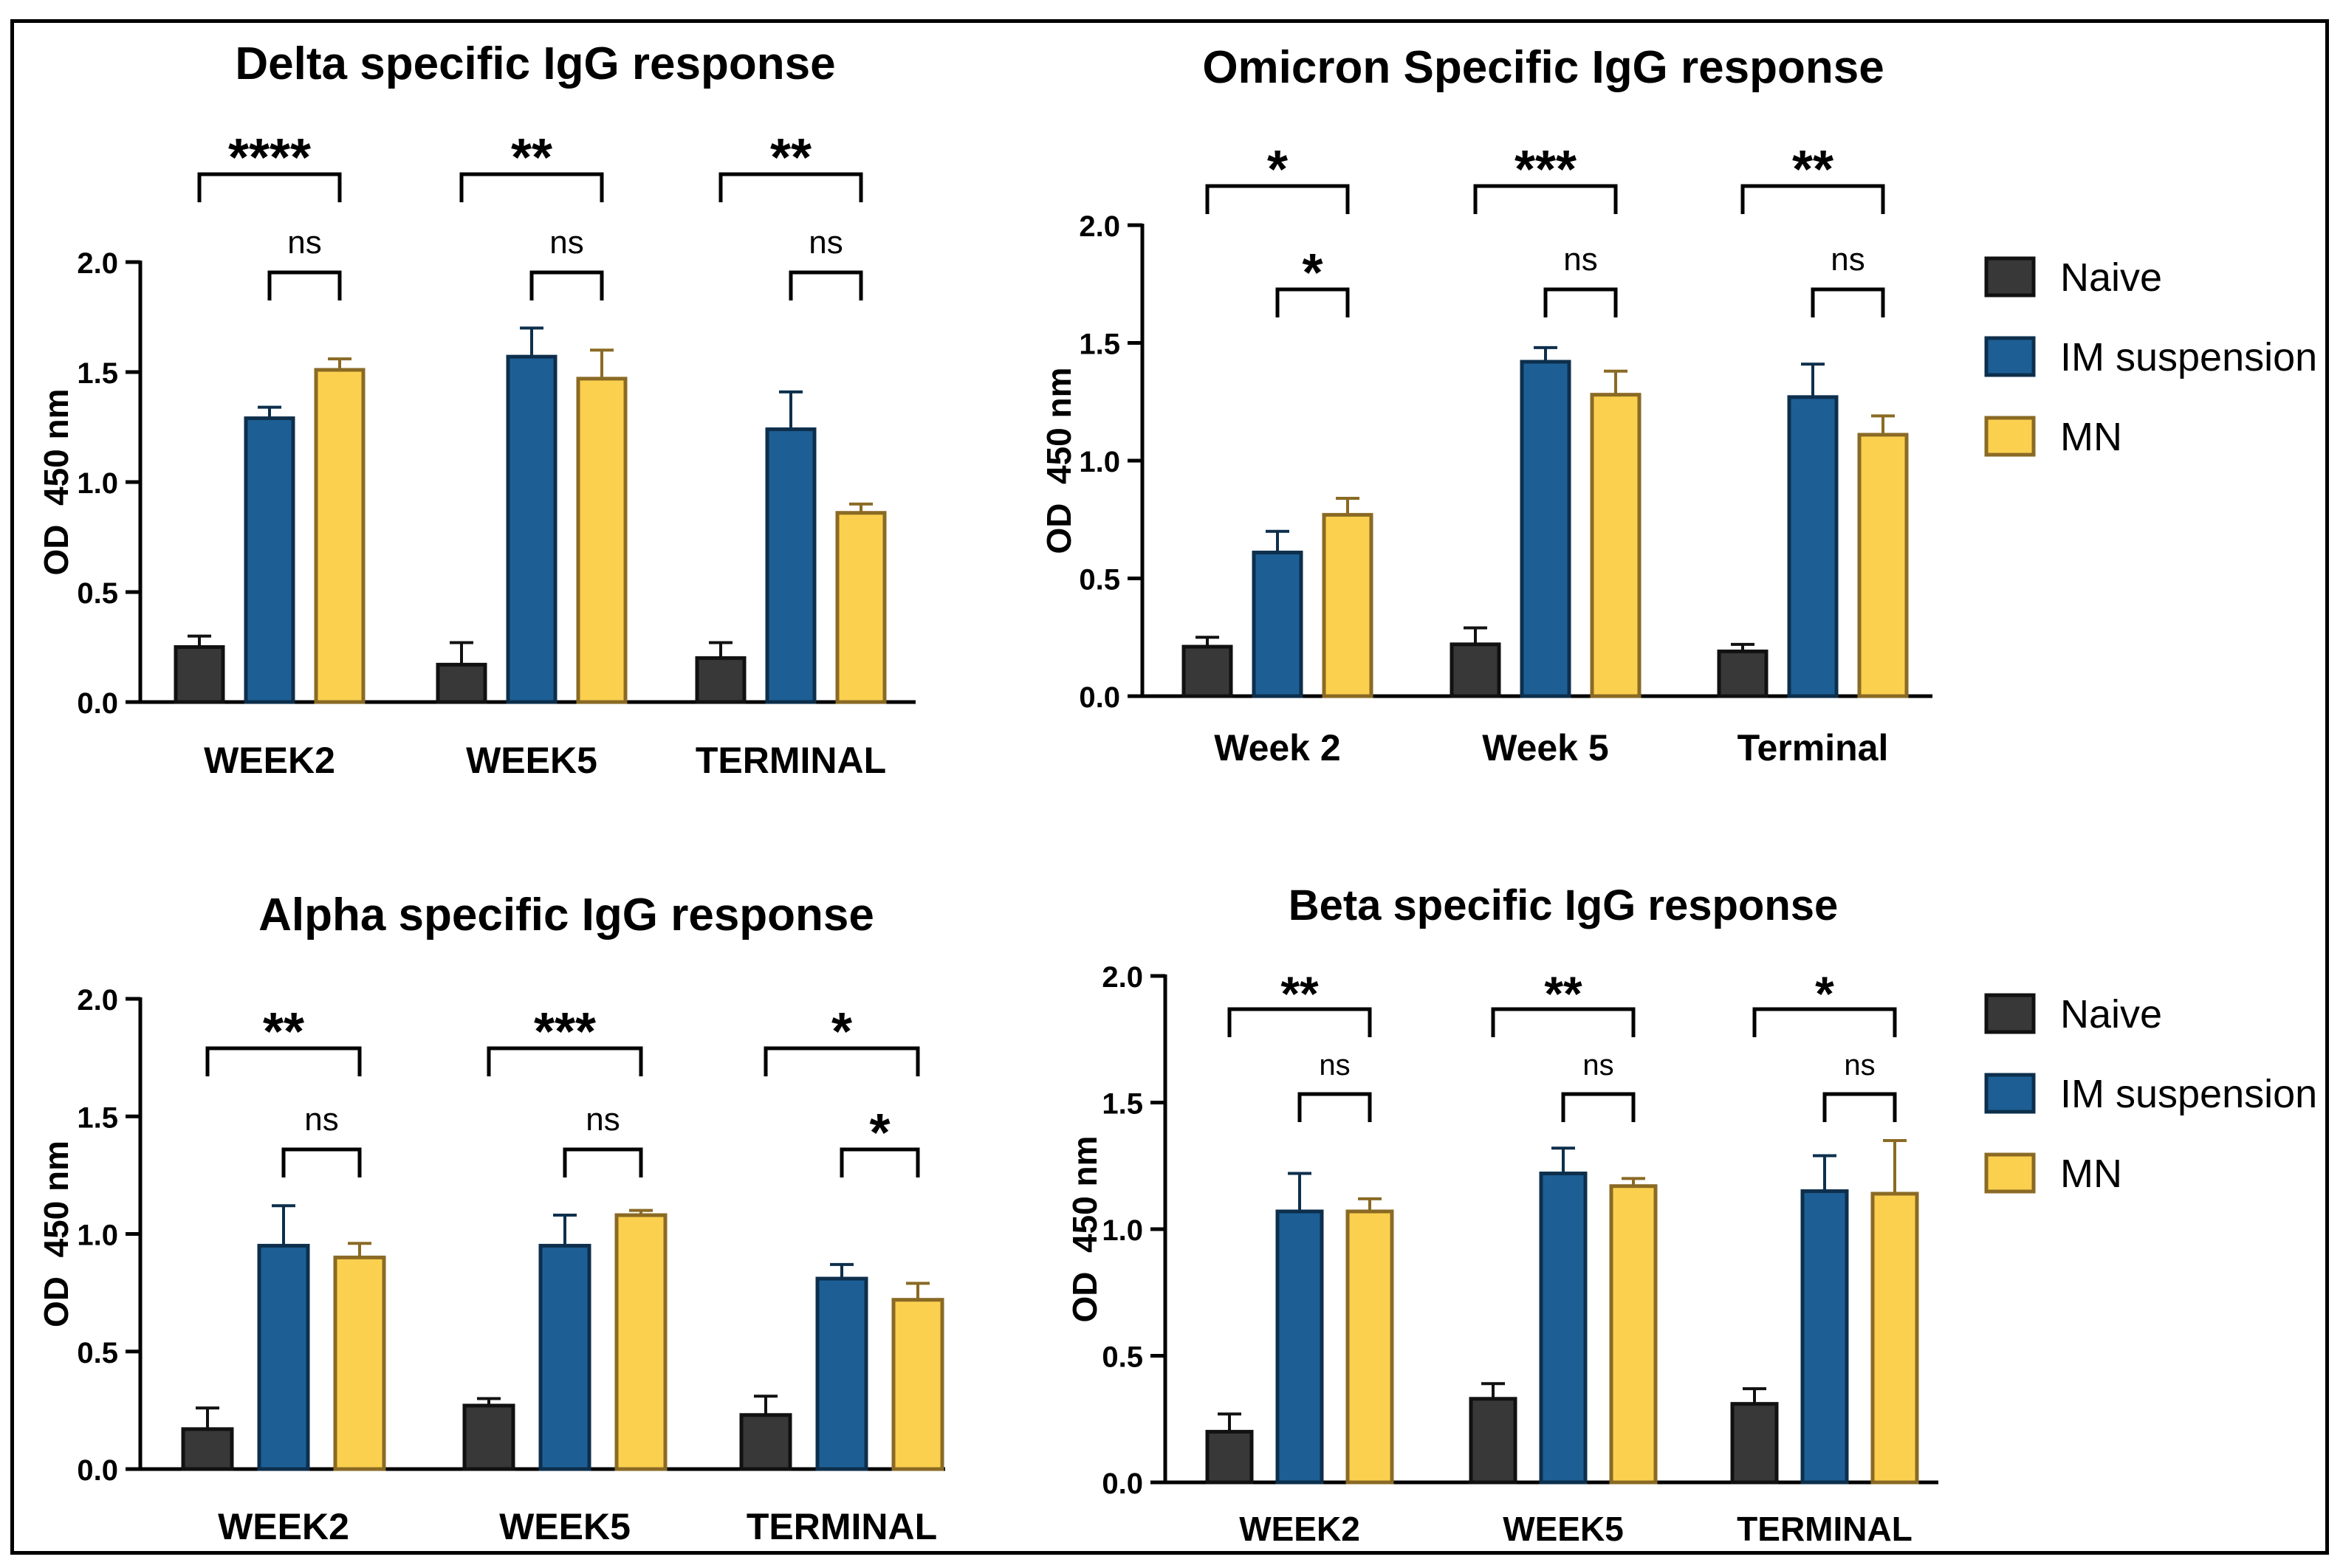  I want to click on legend-label: IM suspension, so click(2188, 1094).